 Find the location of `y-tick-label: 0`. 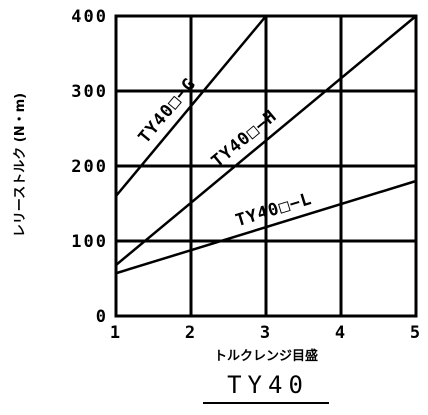

y-tick-label: 0 is located at coordinates (102, 317).